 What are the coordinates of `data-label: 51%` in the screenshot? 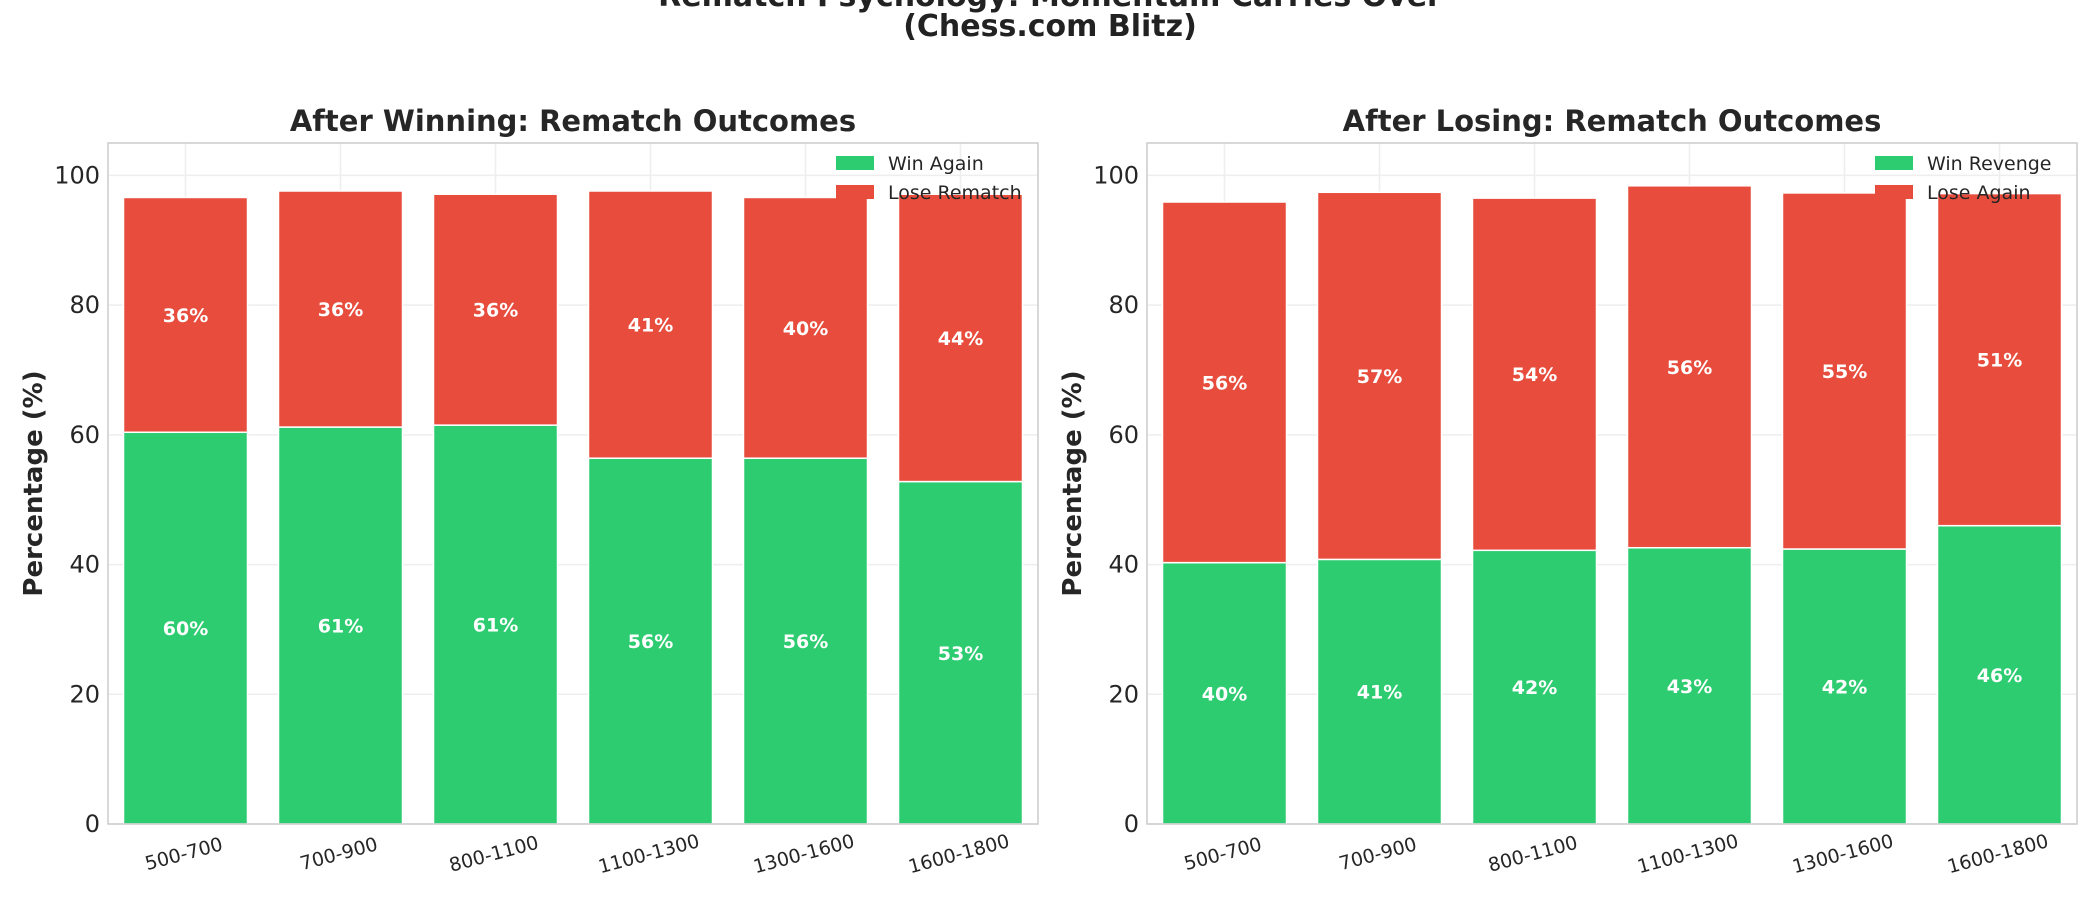 It's located at (1999, 361).